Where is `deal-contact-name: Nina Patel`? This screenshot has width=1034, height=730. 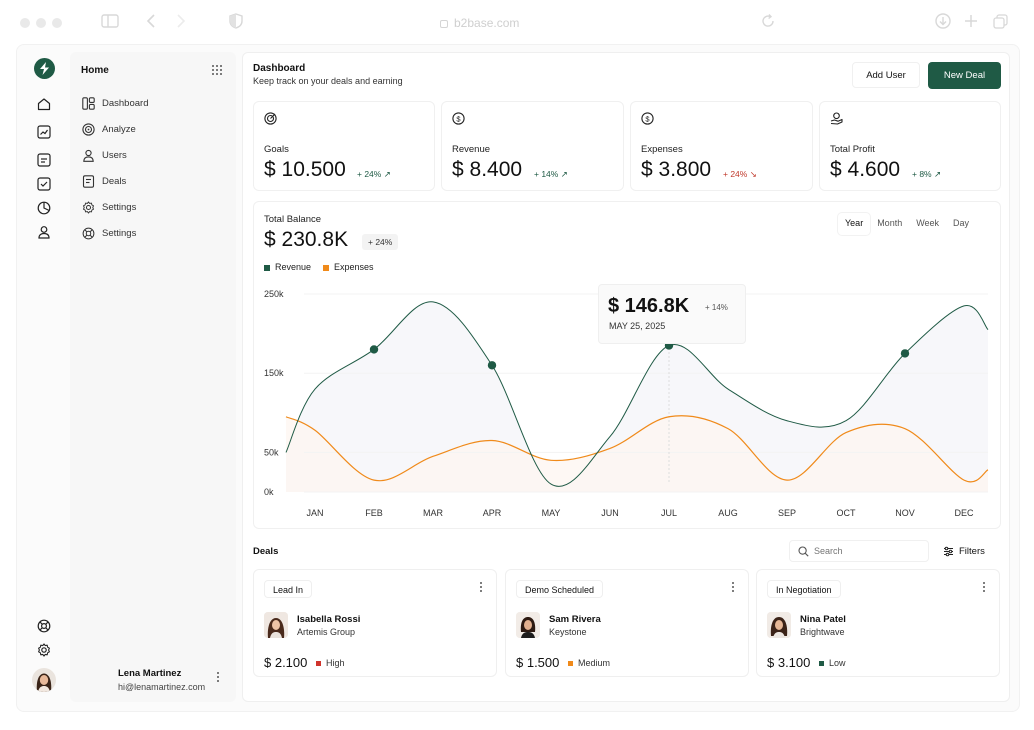 deal-contact-name: Nina Patel is located at coordinates (823, 619).